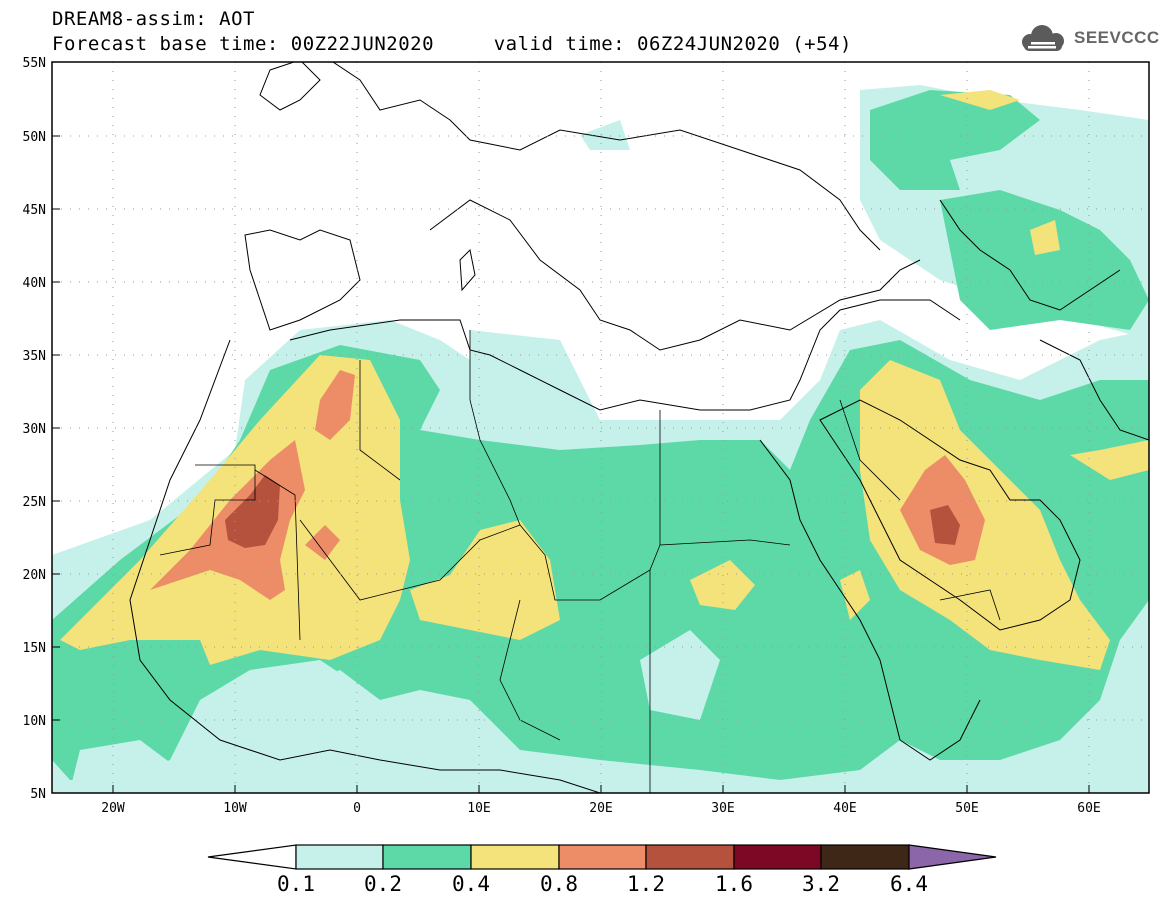  What do you see at coordinates (38, 794) in the screenshot?
I see `lat-label: 5N` at bounding box center [38, 794].